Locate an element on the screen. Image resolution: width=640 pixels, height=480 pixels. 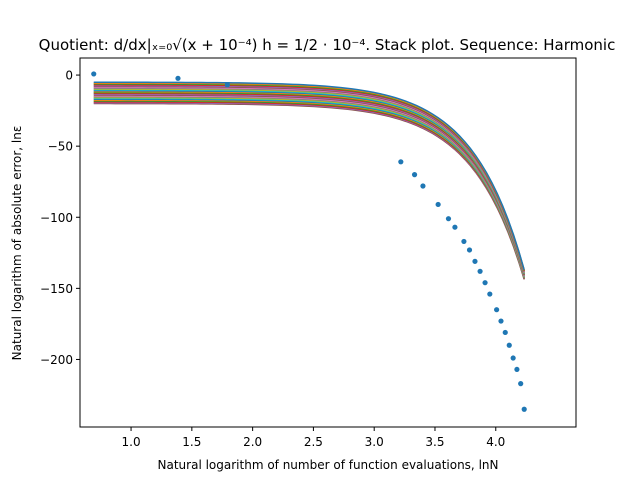
y-tick-label: 0 is located at coordinates (69, 76).